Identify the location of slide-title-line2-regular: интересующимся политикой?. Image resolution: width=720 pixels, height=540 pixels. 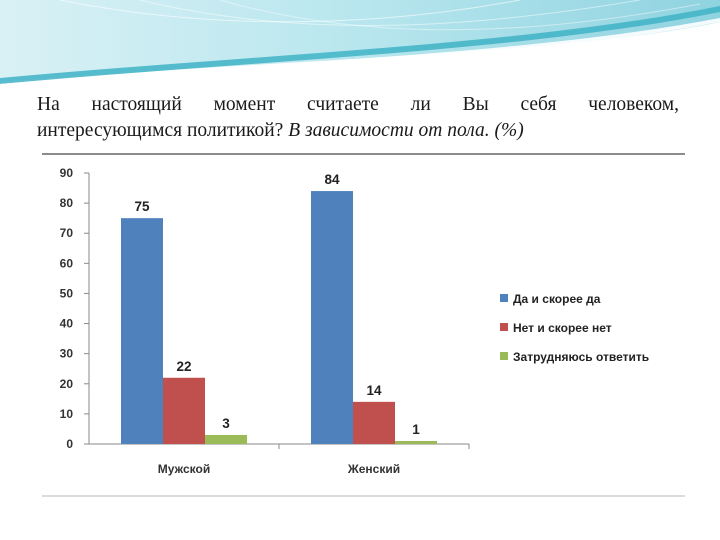
(163, 130).